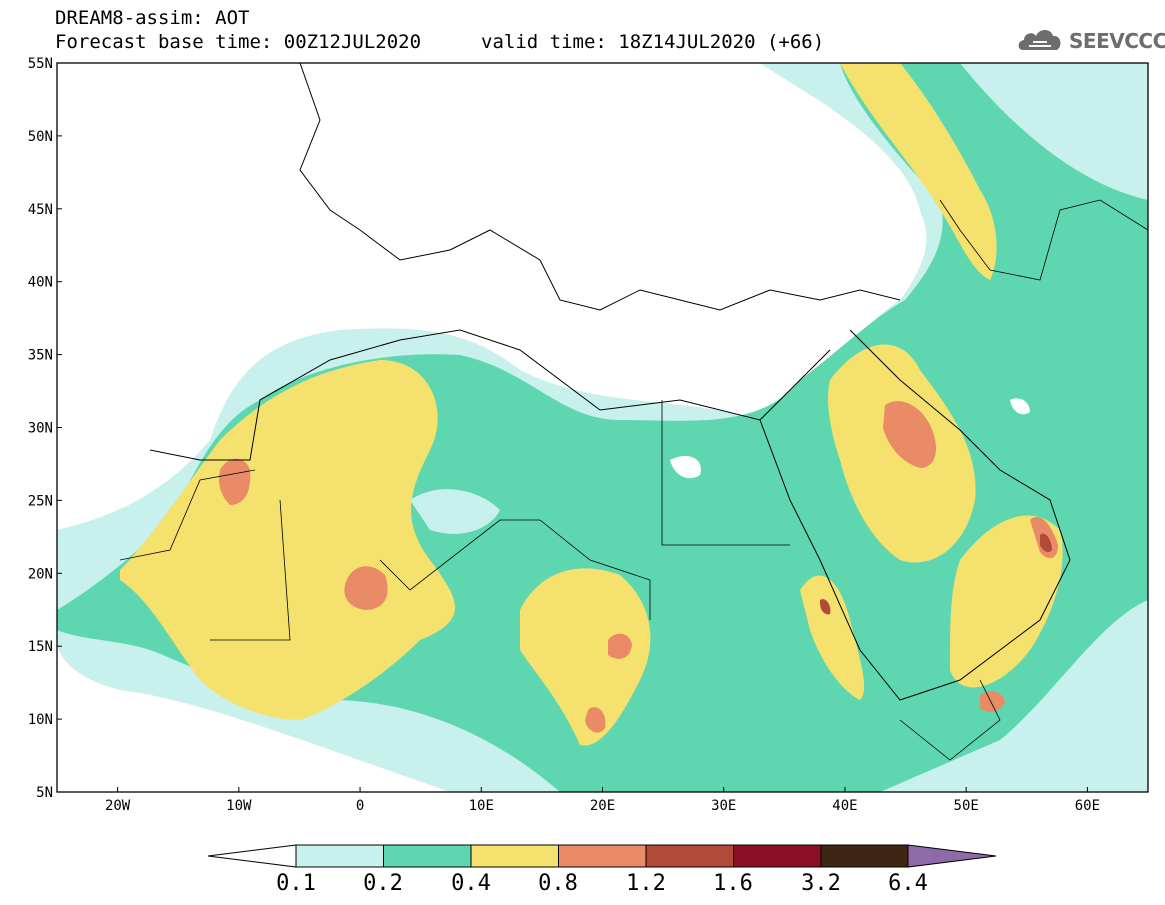 The width and height of the screenshot is (1165, 905). I want to click on colorbar-label: 1.2, so click(646, 883).